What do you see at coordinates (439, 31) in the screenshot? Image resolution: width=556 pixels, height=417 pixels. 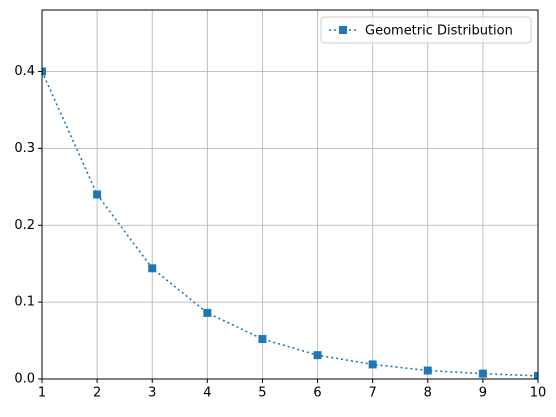 I see `legend-label: Geometric Distribution` at bounding box center [439, 31].